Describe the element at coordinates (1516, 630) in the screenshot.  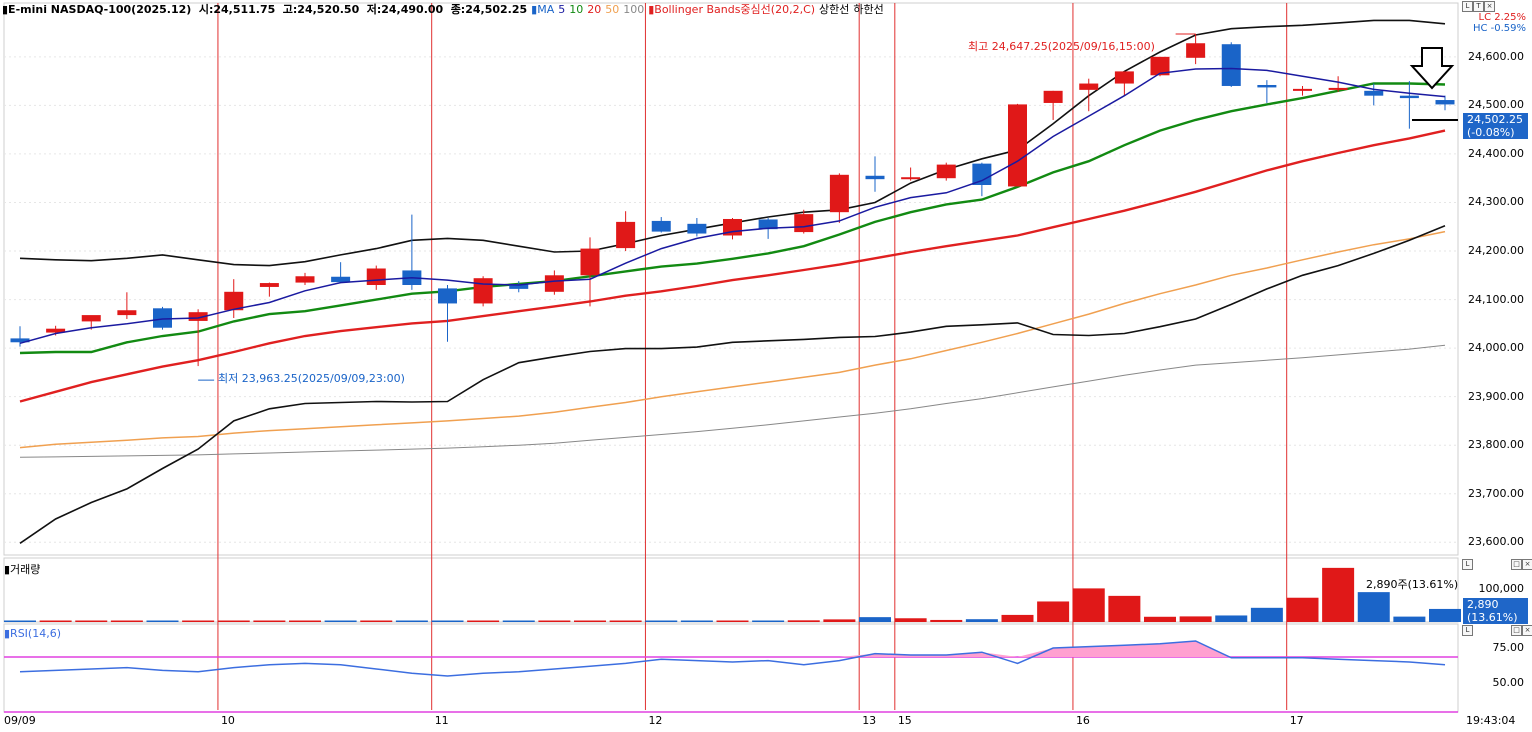
I see `rsi-restore-icon: □` at that location.